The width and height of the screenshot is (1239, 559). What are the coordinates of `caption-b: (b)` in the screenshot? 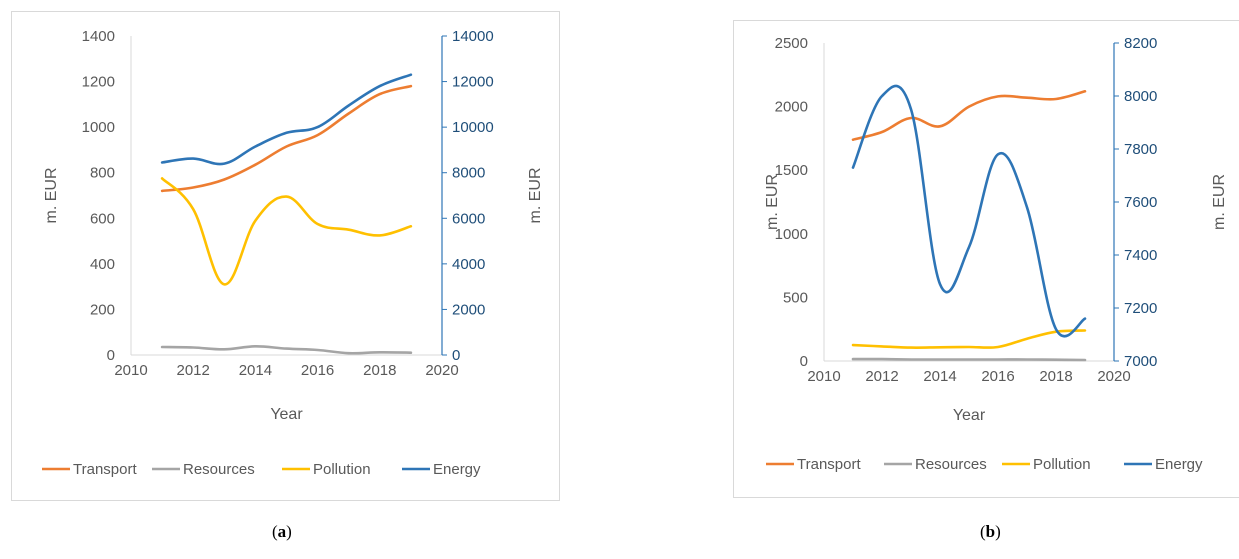 It's located at (990, 531).